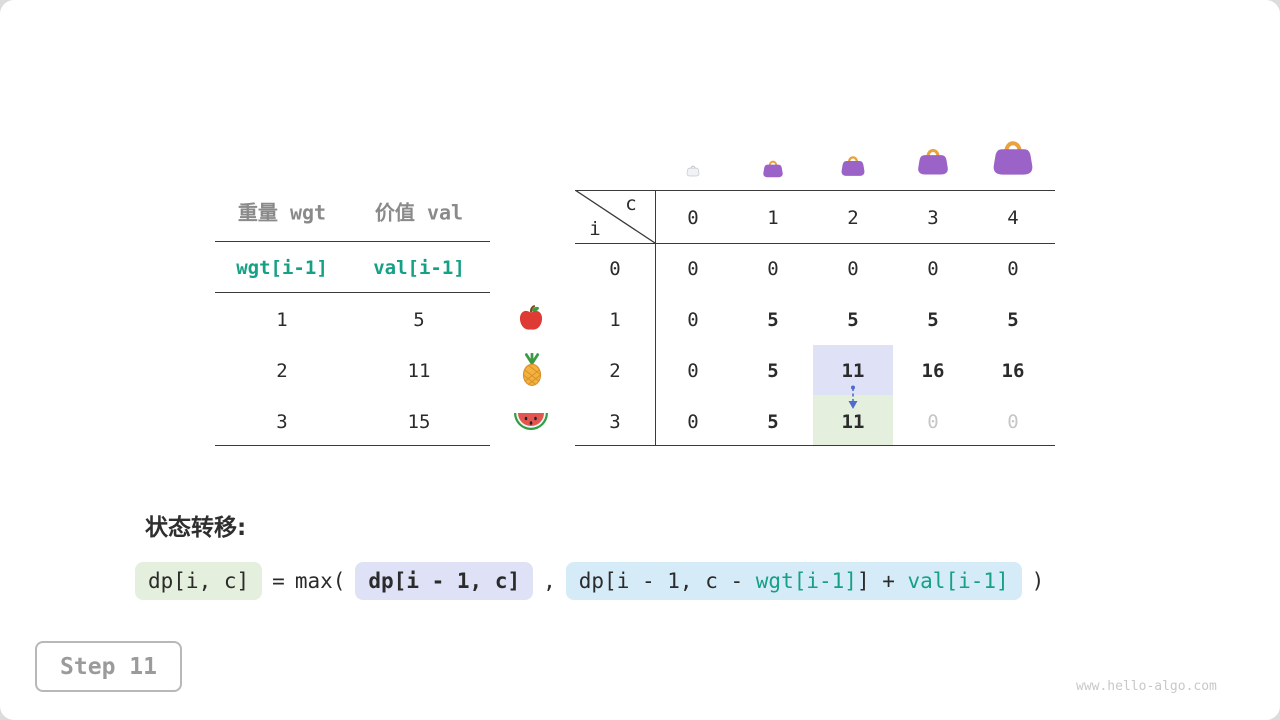  What do you see at coordinates (282, 371) in the screenshot?
I see `item-wgt: 2` at bounding box center [282, 371].